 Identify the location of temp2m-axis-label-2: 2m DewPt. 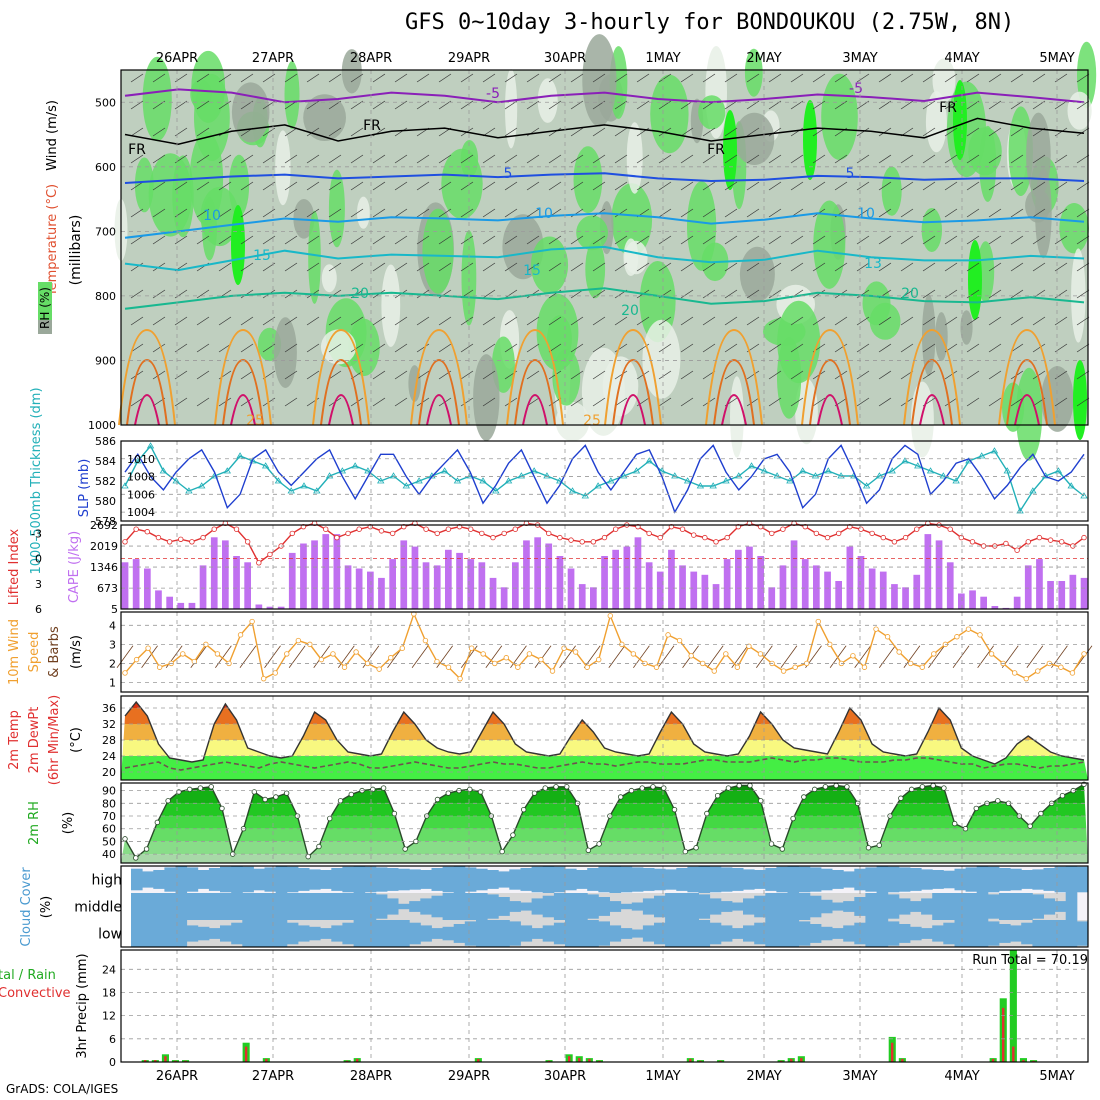
(34, 740).